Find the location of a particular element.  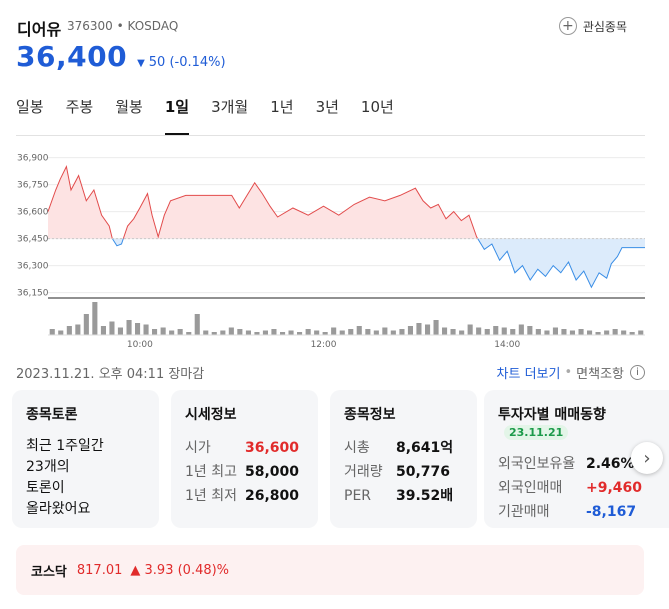

info-title: 종목정보 is located at coordinates (370, 415).